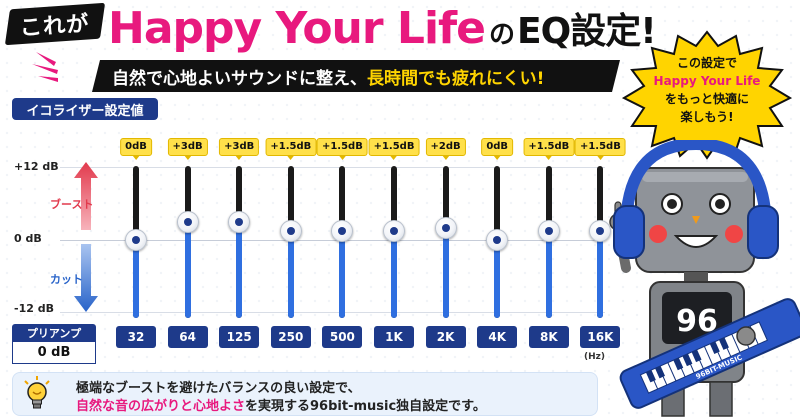 The image size is (800, 420). Describe the element at coordinates (600, 337) in the screenshot. I see `freq-label: 16K` at that location.